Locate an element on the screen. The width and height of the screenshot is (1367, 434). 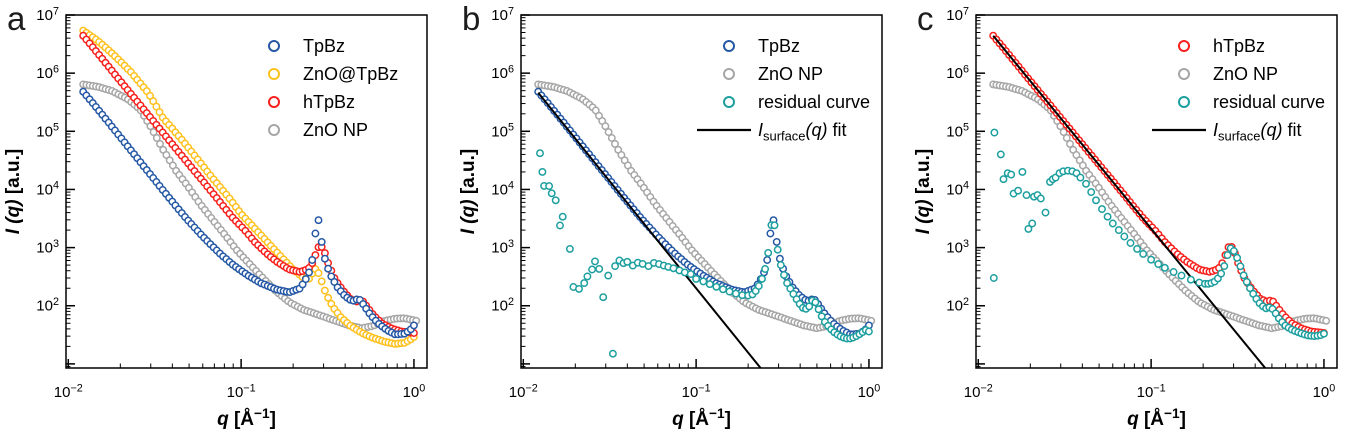
legend: hTpBz ZnO NP residual curve Isurface(q) fit is located at coordinates (1238, 89).